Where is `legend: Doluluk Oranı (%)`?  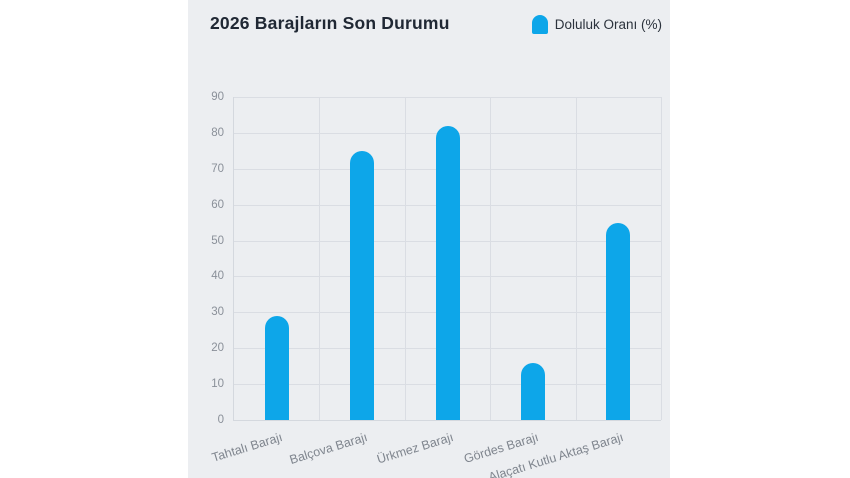
legend: Doluluk Oranı (%) is located at coordinates (596, 24).